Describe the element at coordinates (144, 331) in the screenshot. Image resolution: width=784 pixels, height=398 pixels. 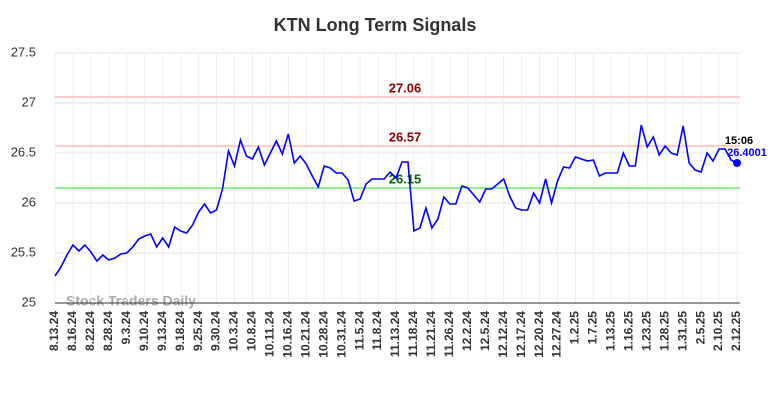
I see `x-tick-label: 9.10.24` at that location.